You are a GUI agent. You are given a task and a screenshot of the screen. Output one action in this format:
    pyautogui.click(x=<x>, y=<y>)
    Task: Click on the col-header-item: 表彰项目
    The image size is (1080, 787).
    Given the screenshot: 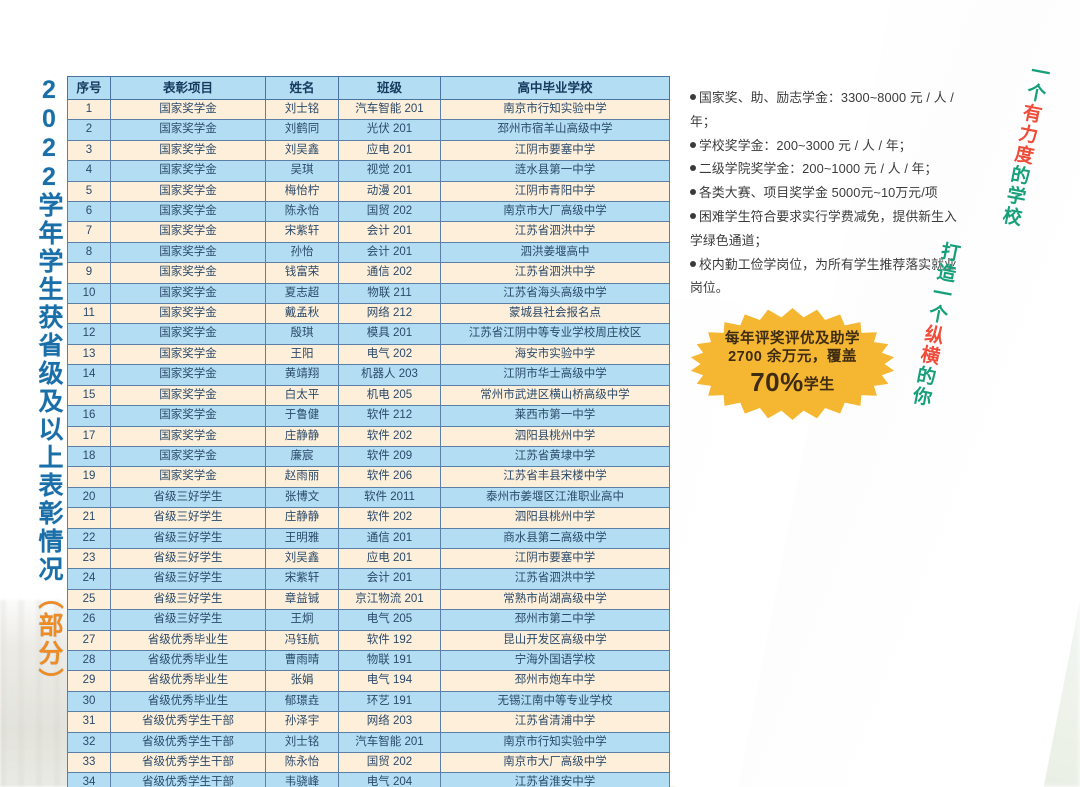 What is the action you would take?
    pyautogui.click(x=188, y=88)
    